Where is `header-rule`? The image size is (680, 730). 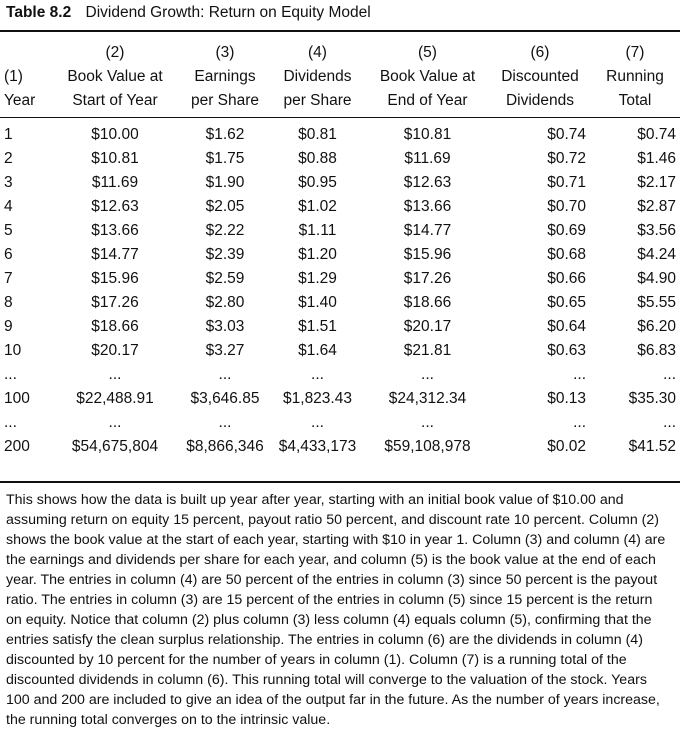
header-rule is located at coordinates (340, 117).